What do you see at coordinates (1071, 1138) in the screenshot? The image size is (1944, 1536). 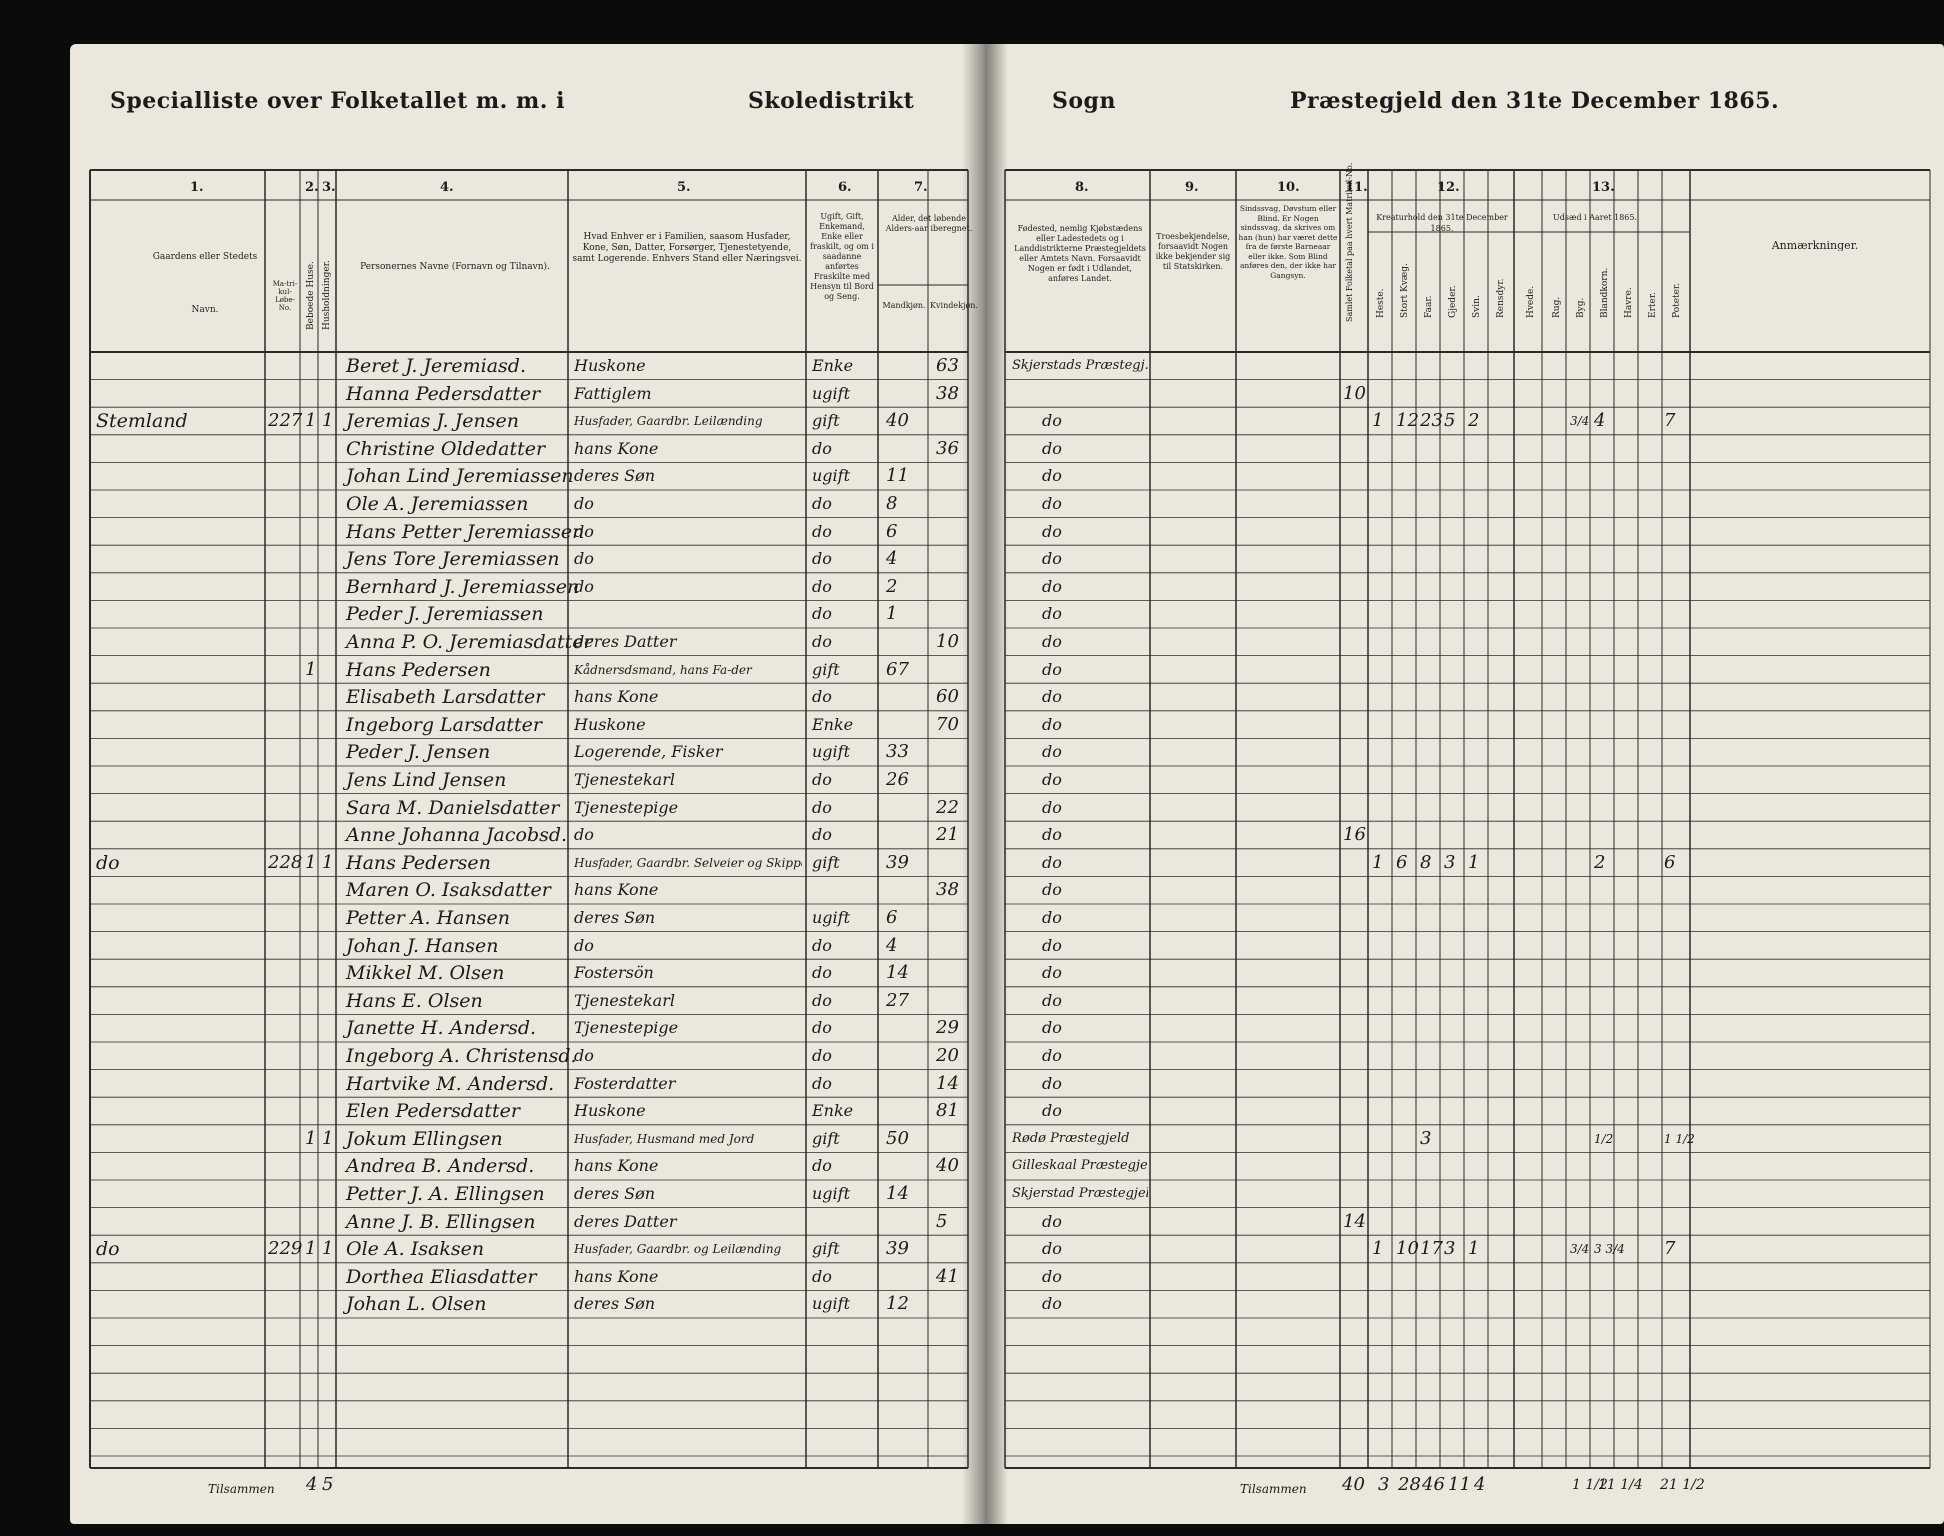 I see `birthplace: Rødø Præstegjeld` at bounding box center [1071, 1138].